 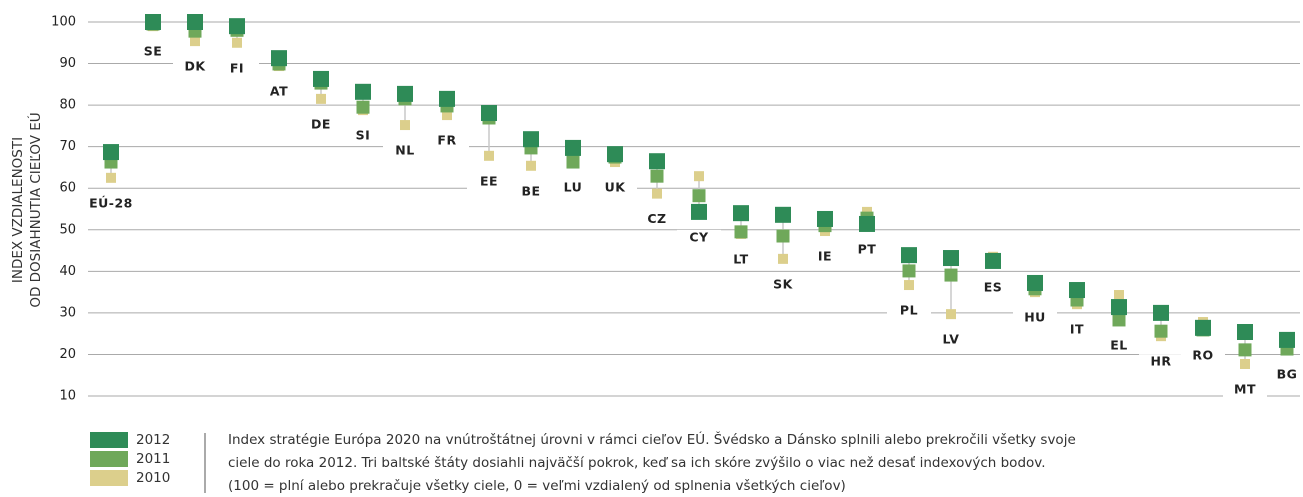 I want to click on category-label: CY, so click(x=699, y=236).